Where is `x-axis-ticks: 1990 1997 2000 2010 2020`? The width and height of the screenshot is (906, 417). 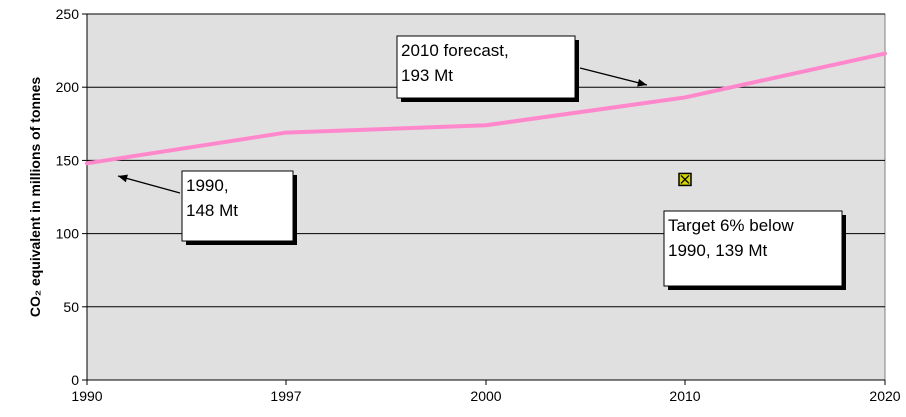 x-axis-ticks: 1990 1997 2000 2010 2020 is located at coordinates (486, 392).